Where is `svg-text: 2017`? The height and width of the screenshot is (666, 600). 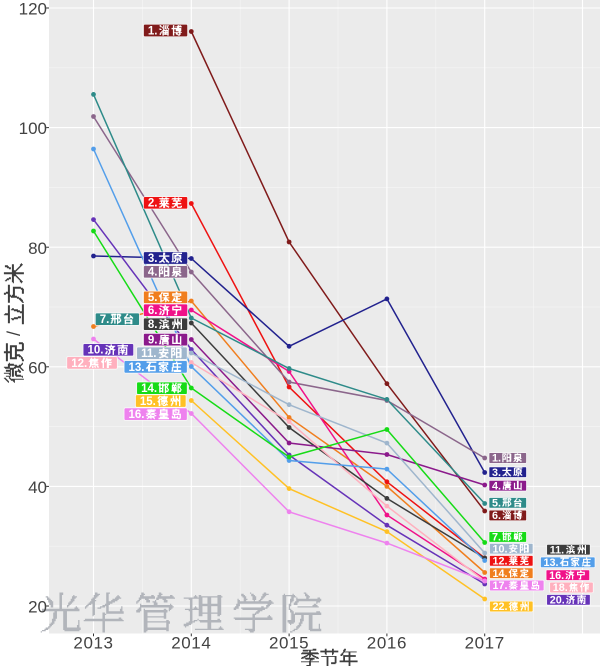 svg-text: 2017 is located at coordinates (485, 643).